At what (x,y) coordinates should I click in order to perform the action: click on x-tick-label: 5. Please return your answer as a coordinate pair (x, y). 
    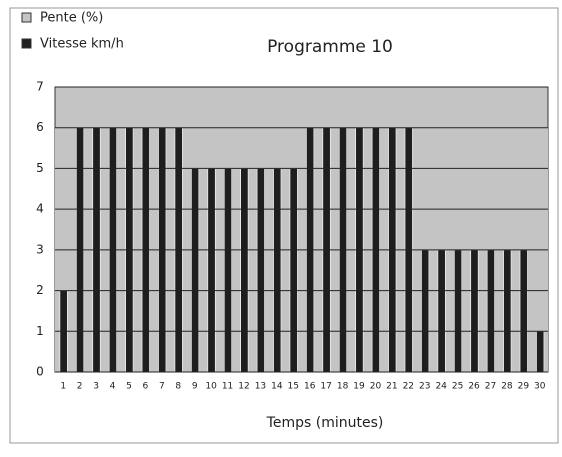
    Looking at the image, I should click on (129, 387).